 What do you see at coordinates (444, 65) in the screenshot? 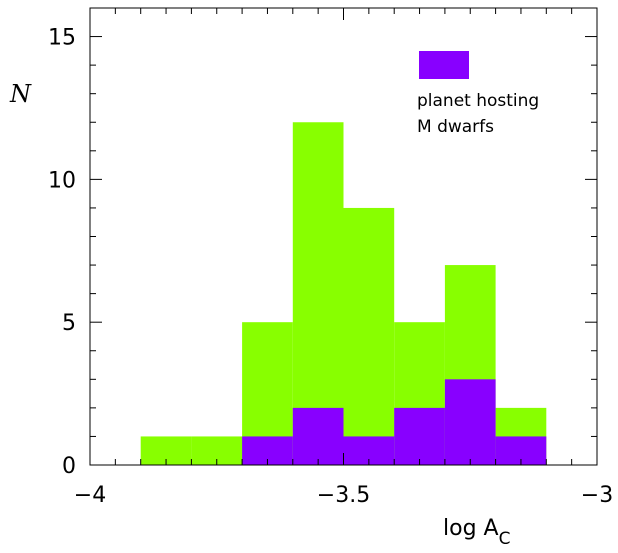
I see `legend-swatch-planet-hosting` at bounding box center [444, 65].